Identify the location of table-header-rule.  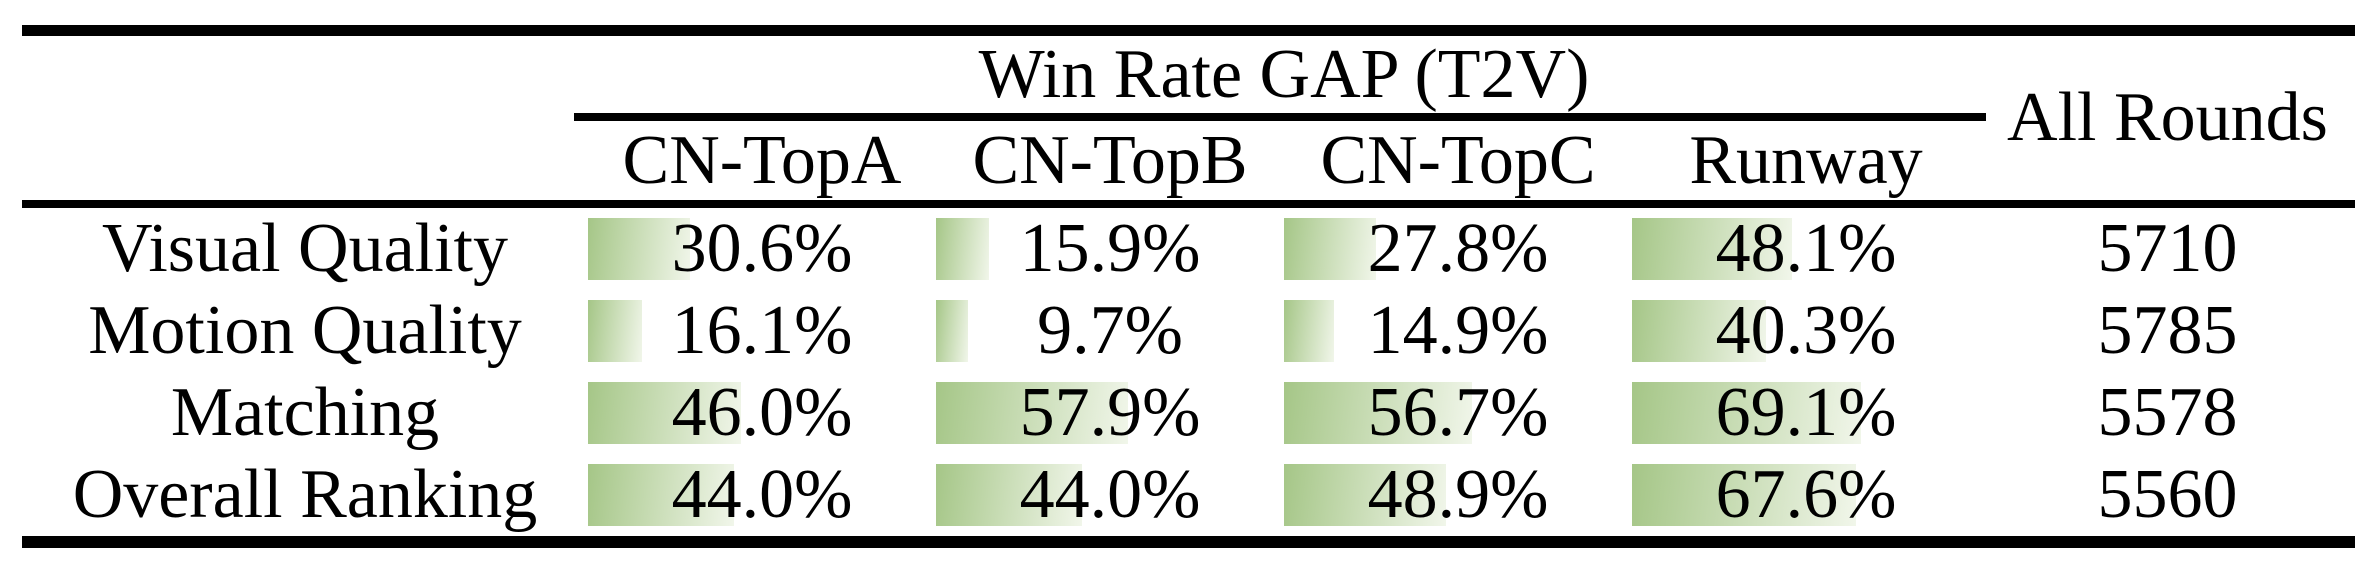
(1188, 204).